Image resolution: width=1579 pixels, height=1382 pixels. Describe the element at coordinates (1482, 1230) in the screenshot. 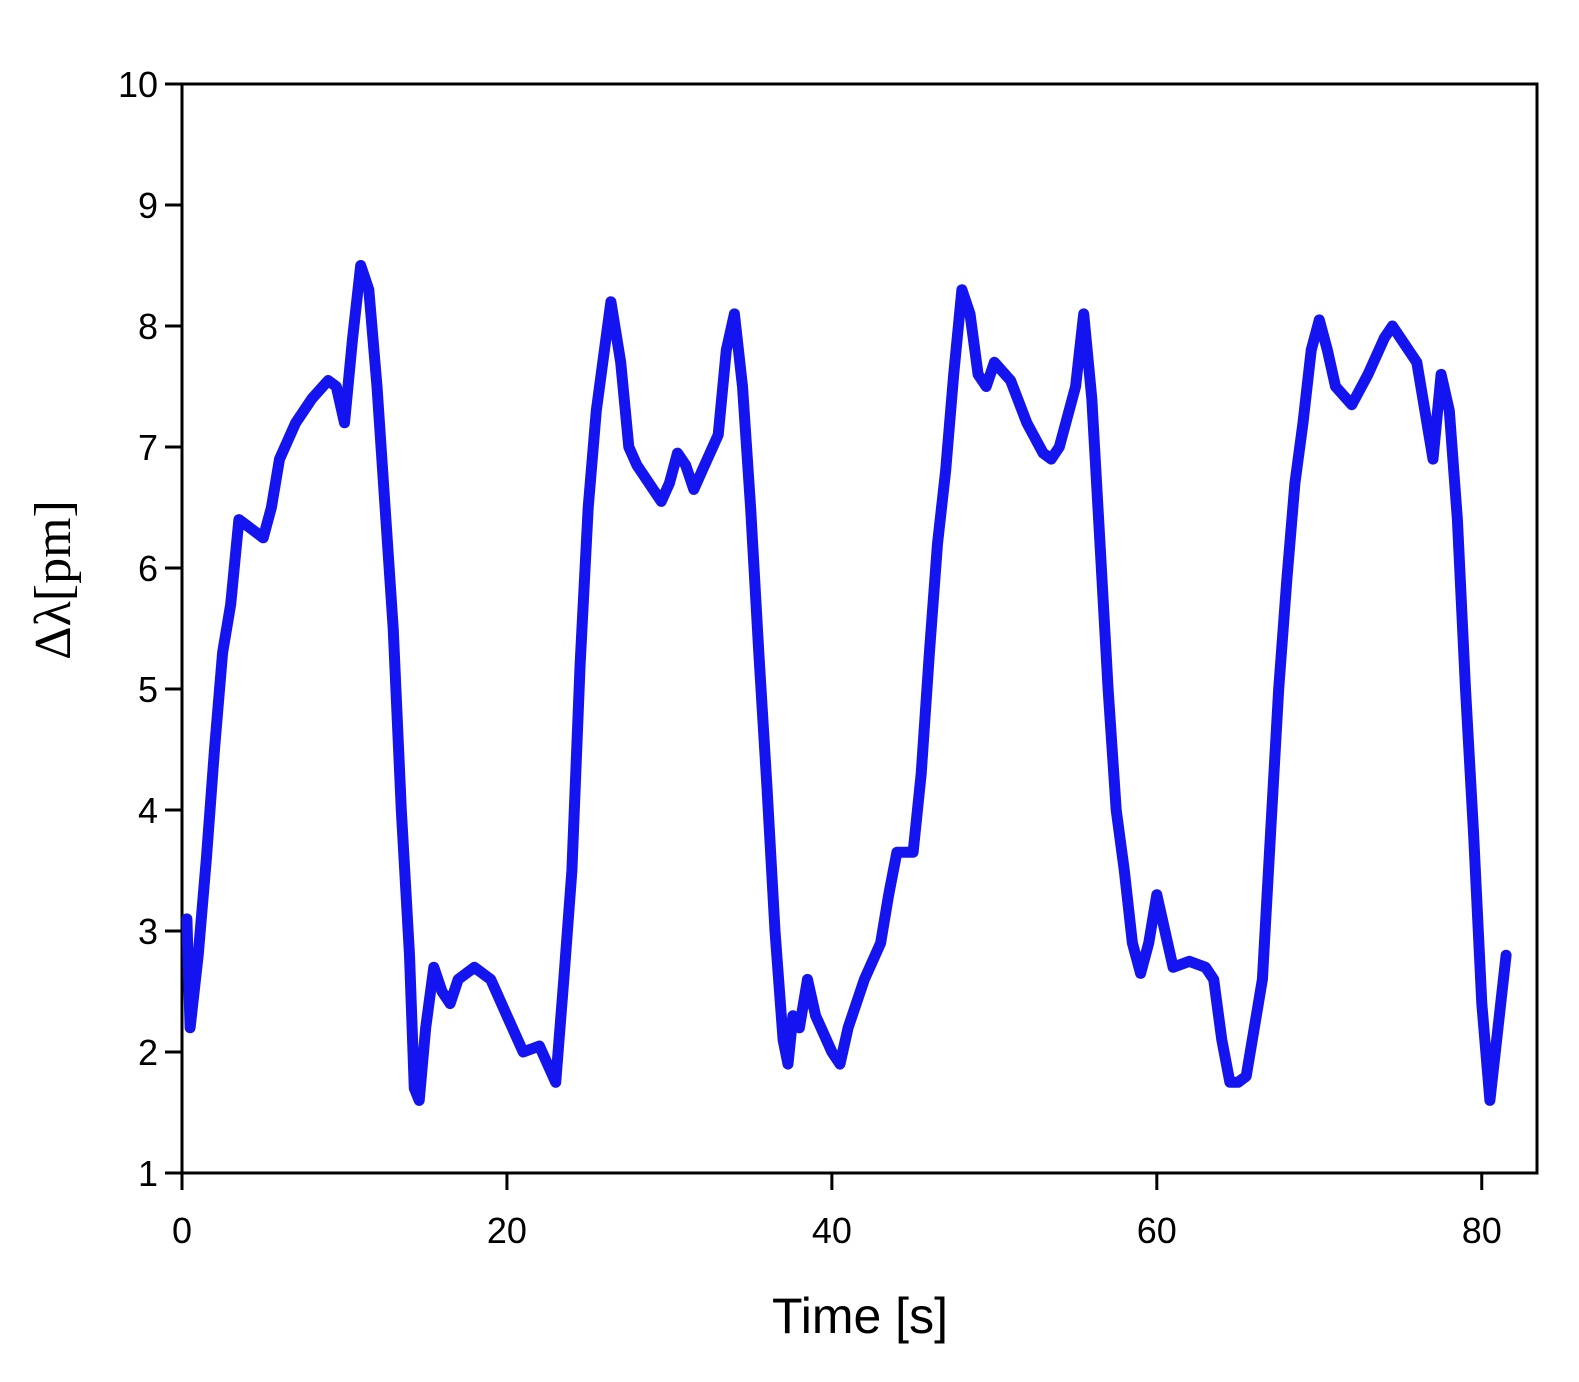

I see `x-tick-label: 80` at that location.